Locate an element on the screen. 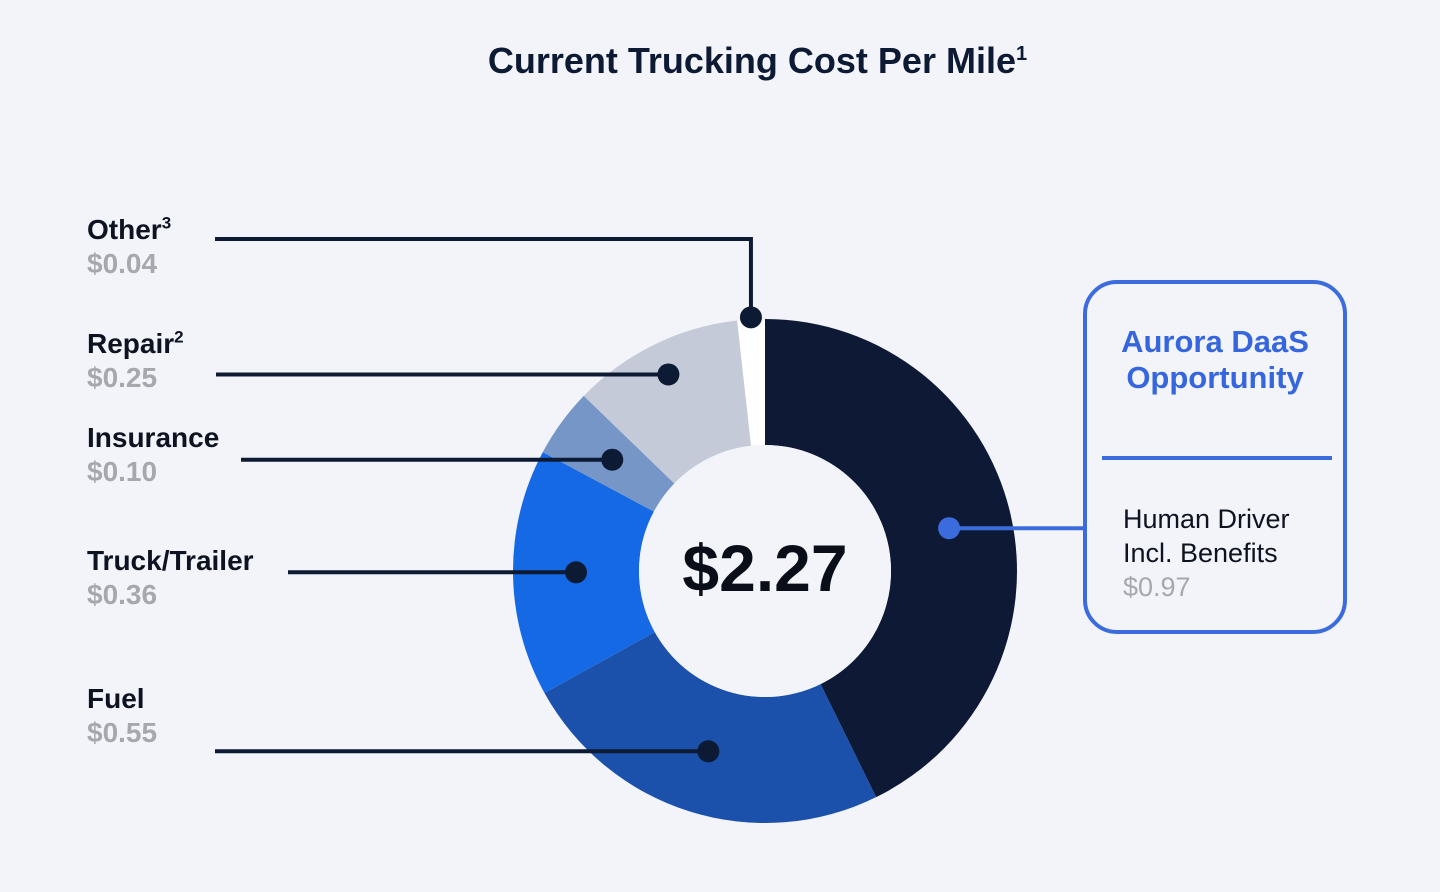 This screenshot has height=892, width=1440. value-repair: $0.25 is located at coordinates (122, 377).